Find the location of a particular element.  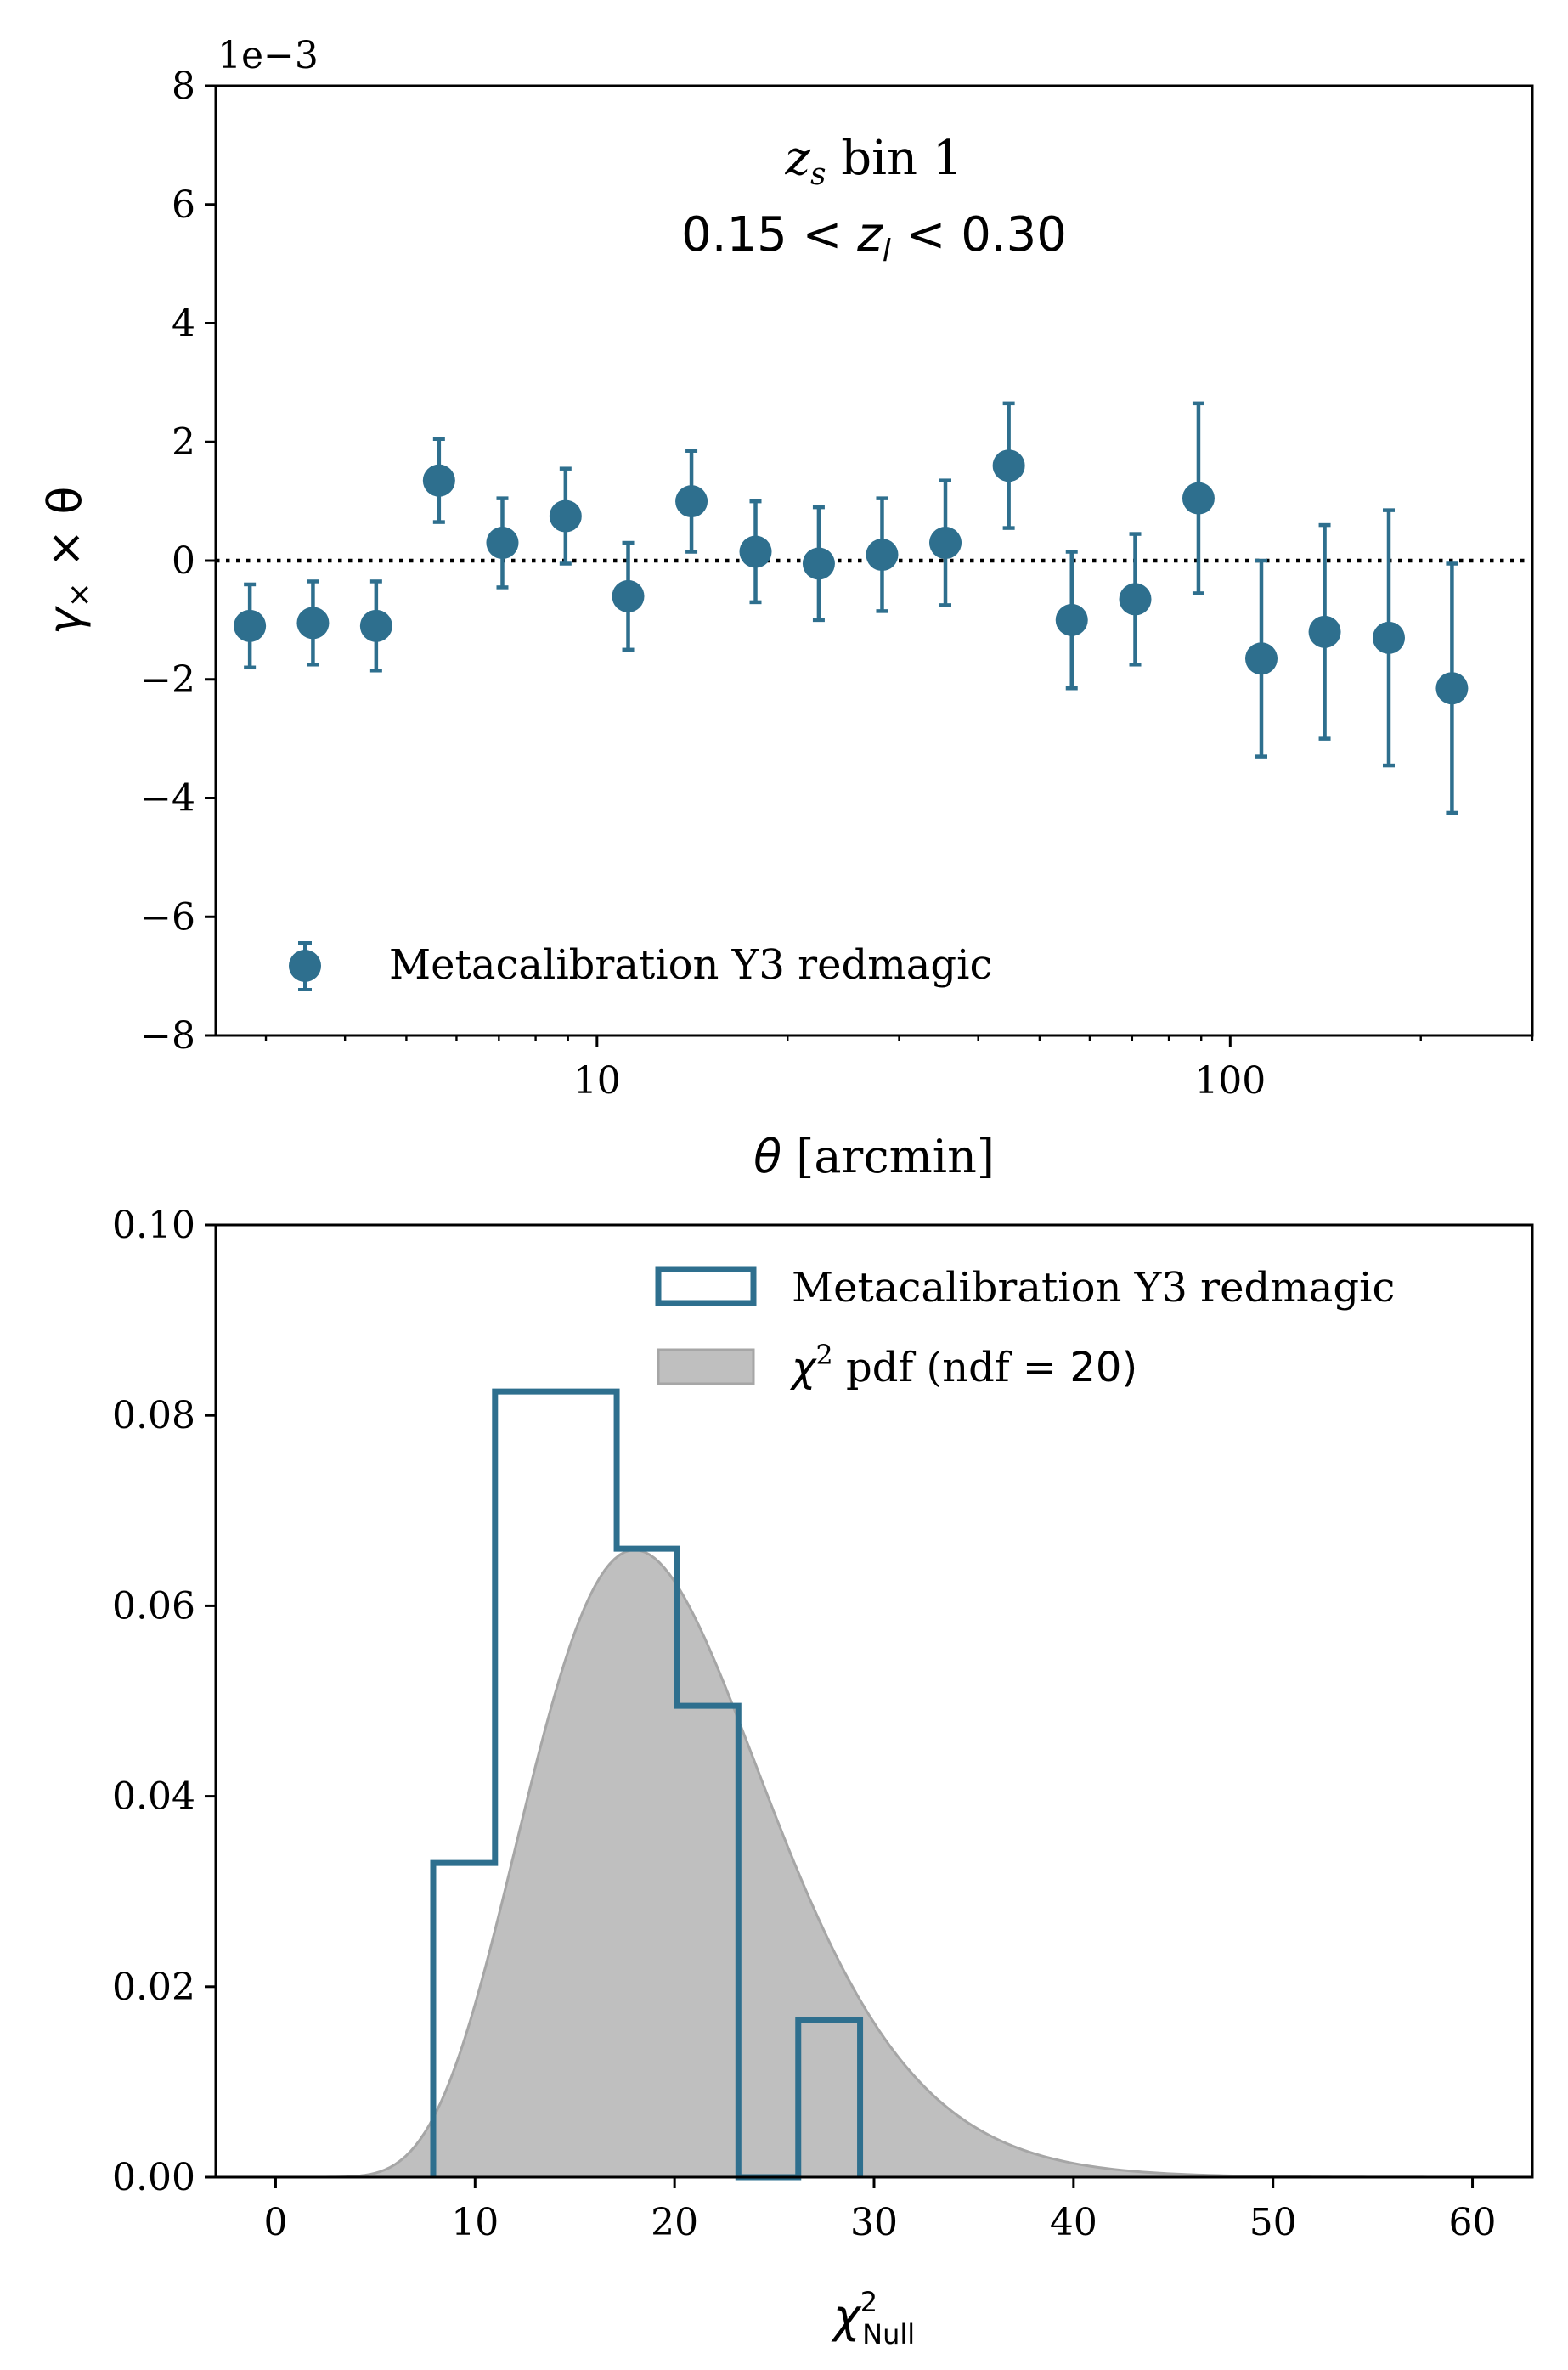

x-tick-label: 20 is located at coordinates (674, 2223).